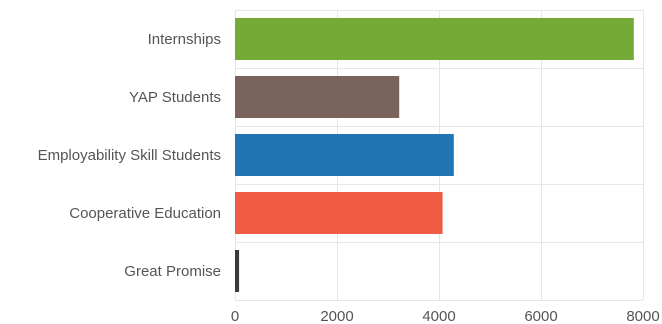 The height and width of the screenshot is (324, 662). I want to click on category-label: YAP Students, so click(175, 97).